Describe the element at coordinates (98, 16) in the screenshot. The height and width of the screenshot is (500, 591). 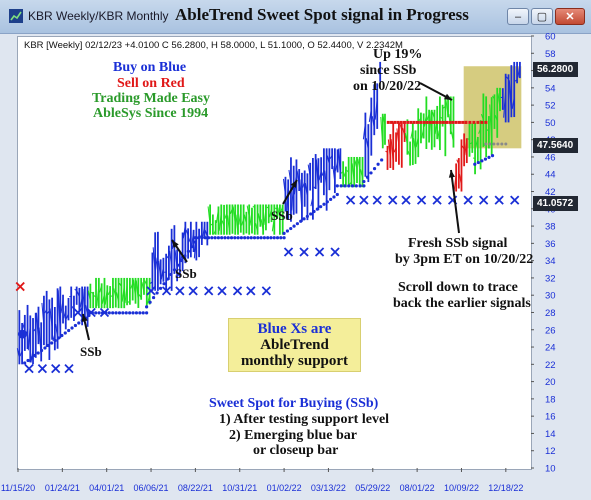
I see `window-tab-title: KBR Weekly/KBR Monthly` at that location.